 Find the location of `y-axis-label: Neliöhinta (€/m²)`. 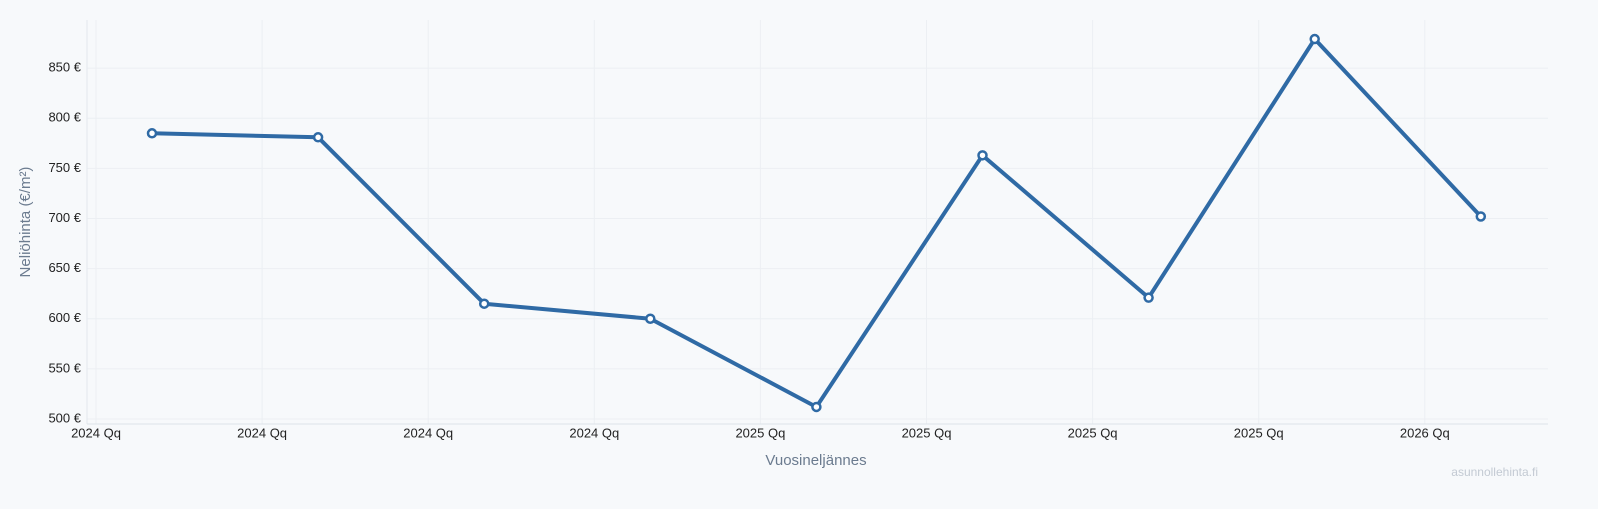

y-axis-label: Neliöhinta (€/m²) is located at coordinates (25, 222).